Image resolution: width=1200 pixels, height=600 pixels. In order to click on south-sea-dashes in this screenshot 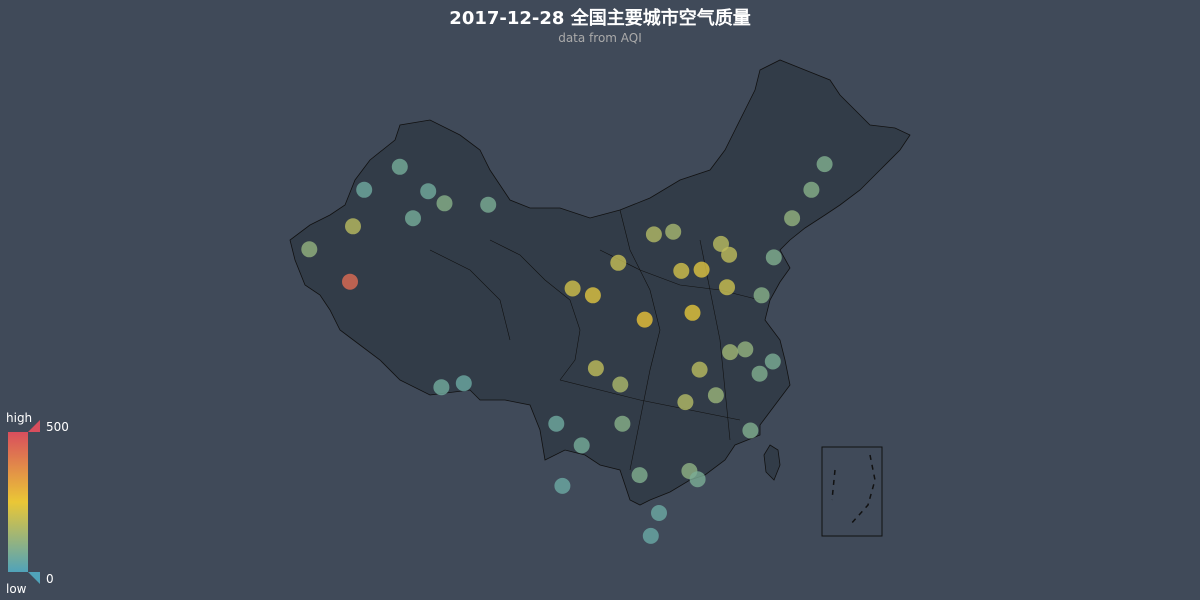, I will do `click(853, 490)`.